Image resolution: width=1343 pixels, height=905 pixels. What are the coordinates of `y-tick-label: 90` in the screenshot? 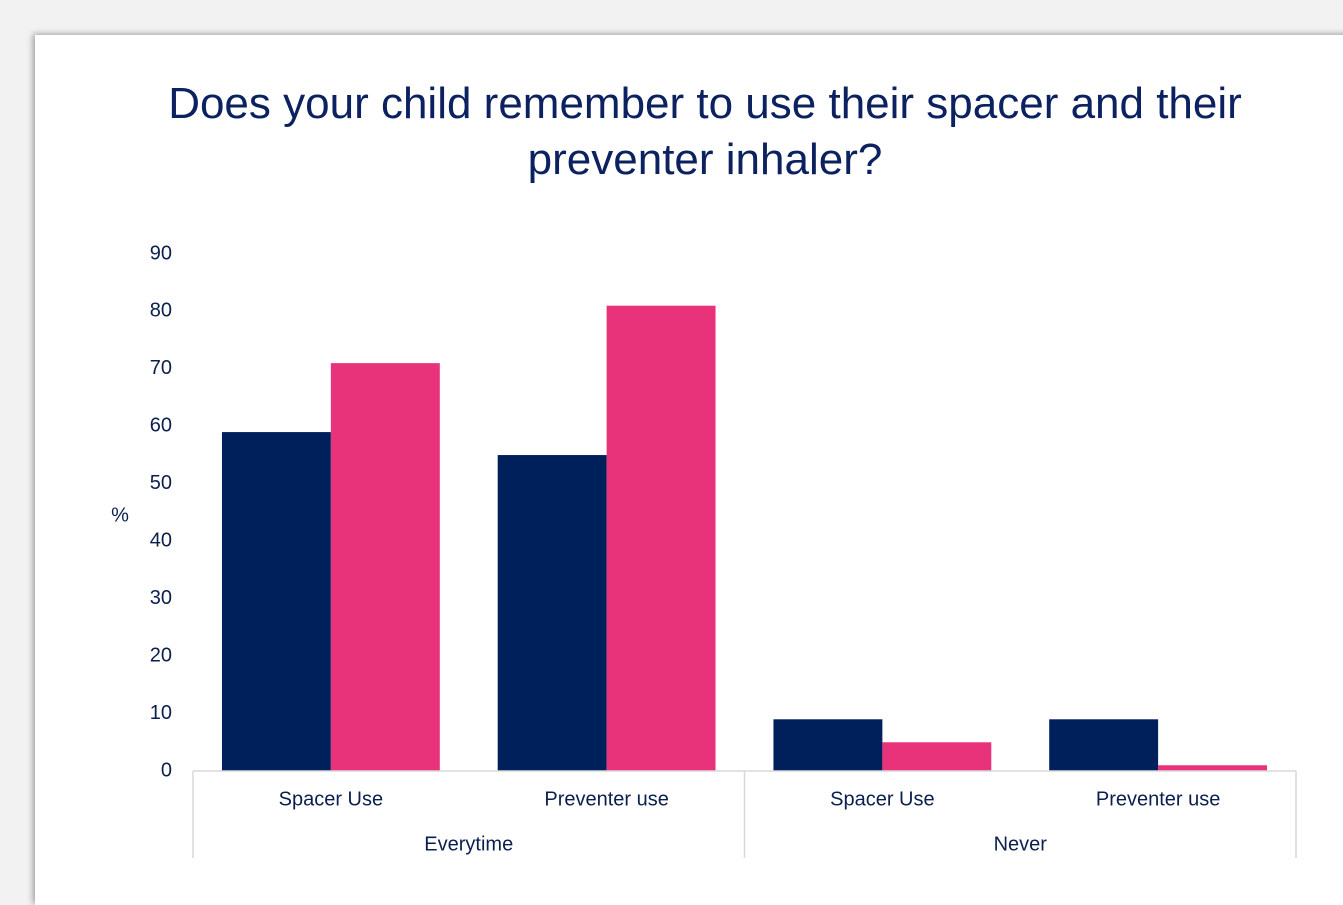 It's located at (161, 253).